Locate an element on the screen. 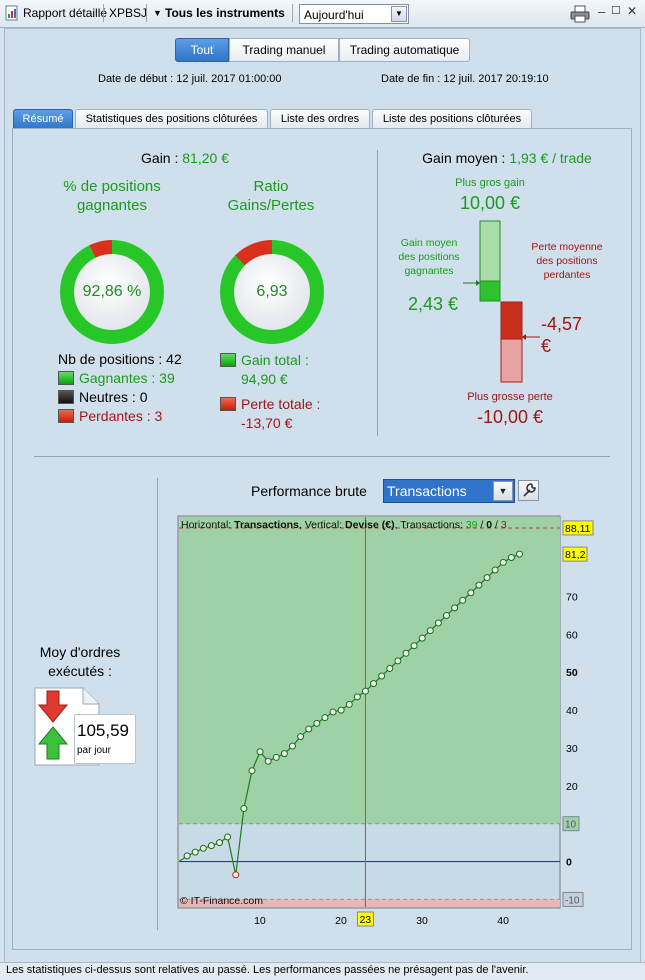  start-date-label: Date de début : is located at coordinates (136, 79).